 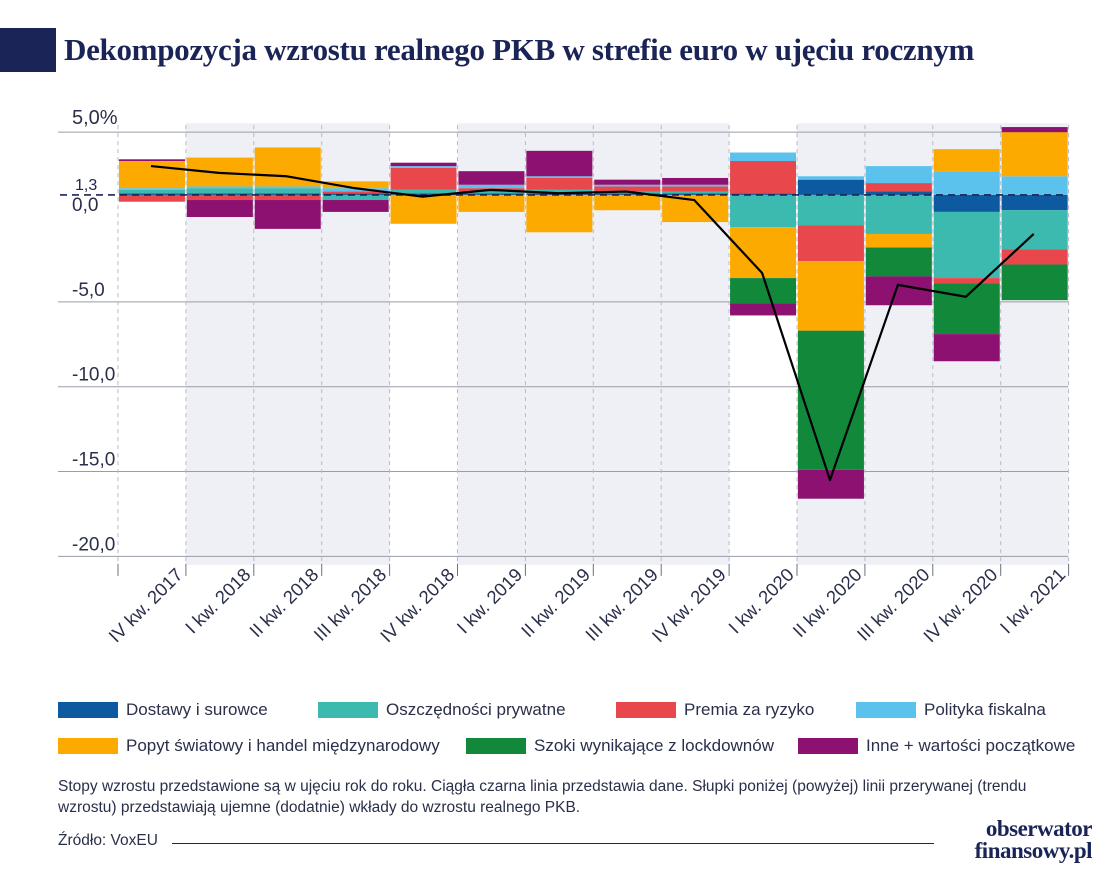 I want to click on x-tick-label-0: IV kw. 2017, so click(x=145, y=605).